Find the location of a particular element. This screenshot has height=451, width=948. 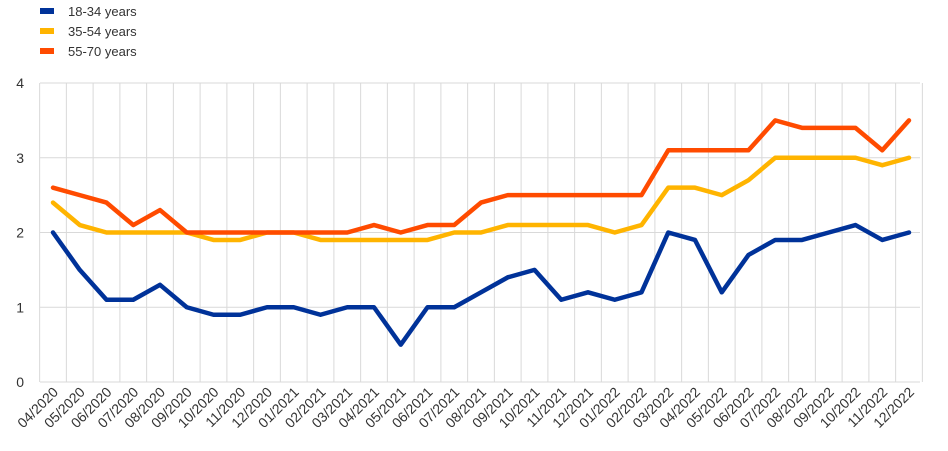

legend: 18-34 years 35-54 years 55-70 years is located at coordinates (88, 31).